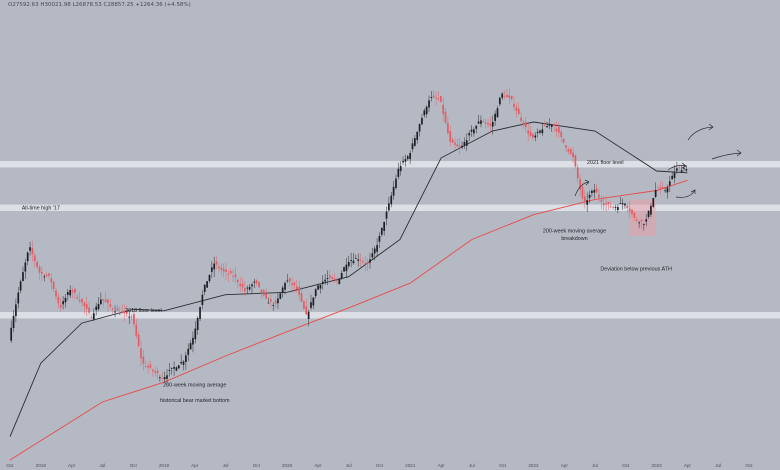  What do you see at coordinates (656, 465) in the screenshot?
I see `x-tick-21: 2023` at bounding box center [656, 465].